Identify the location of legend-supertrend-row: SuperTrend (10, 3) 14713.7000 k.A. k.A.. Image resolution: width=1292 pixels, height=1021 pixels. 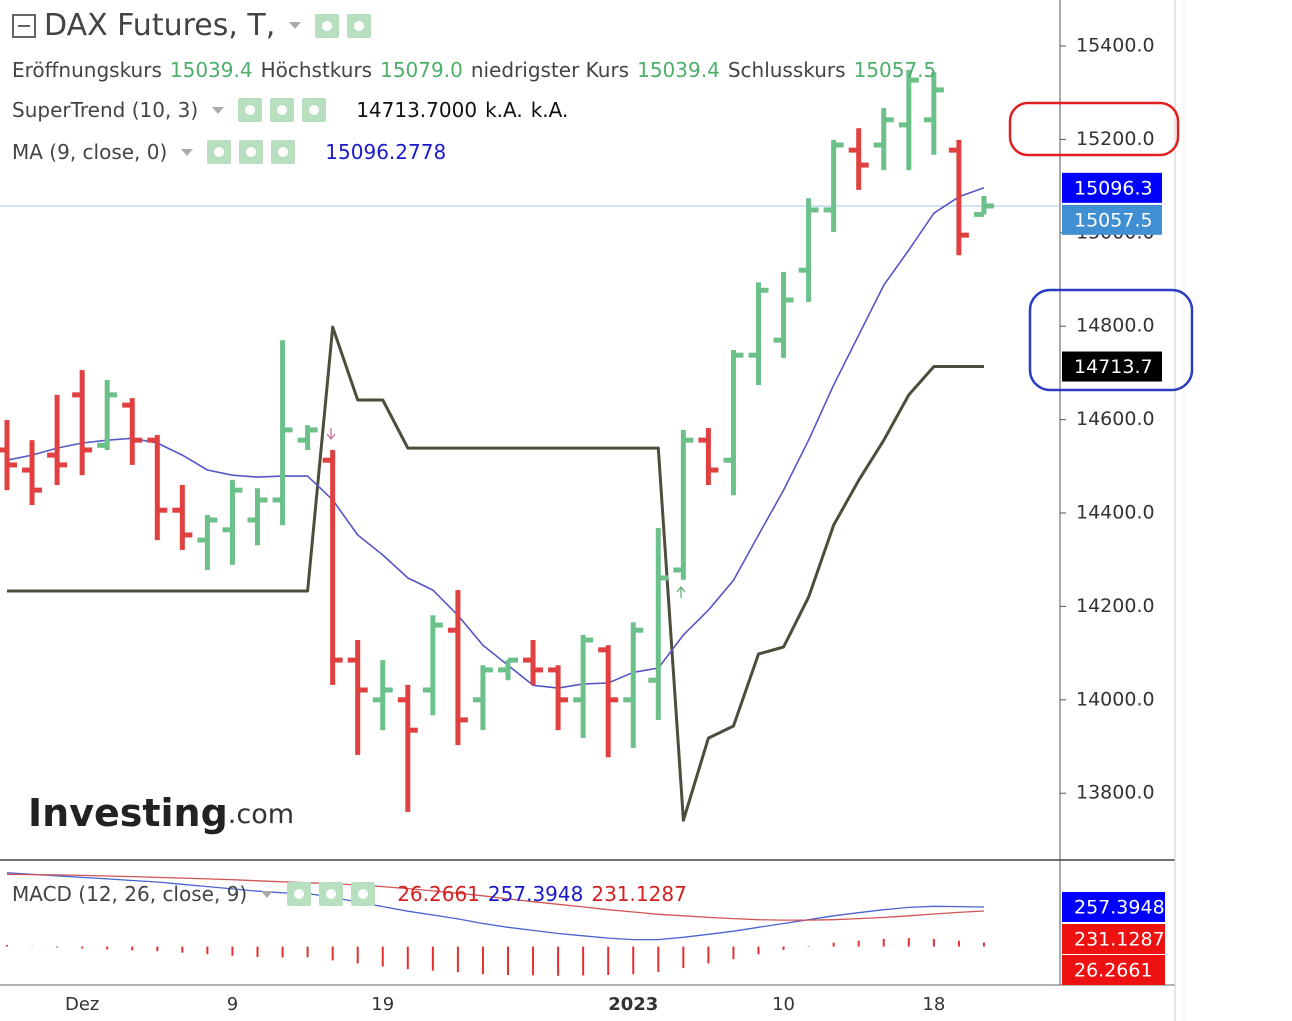
(290, 110).